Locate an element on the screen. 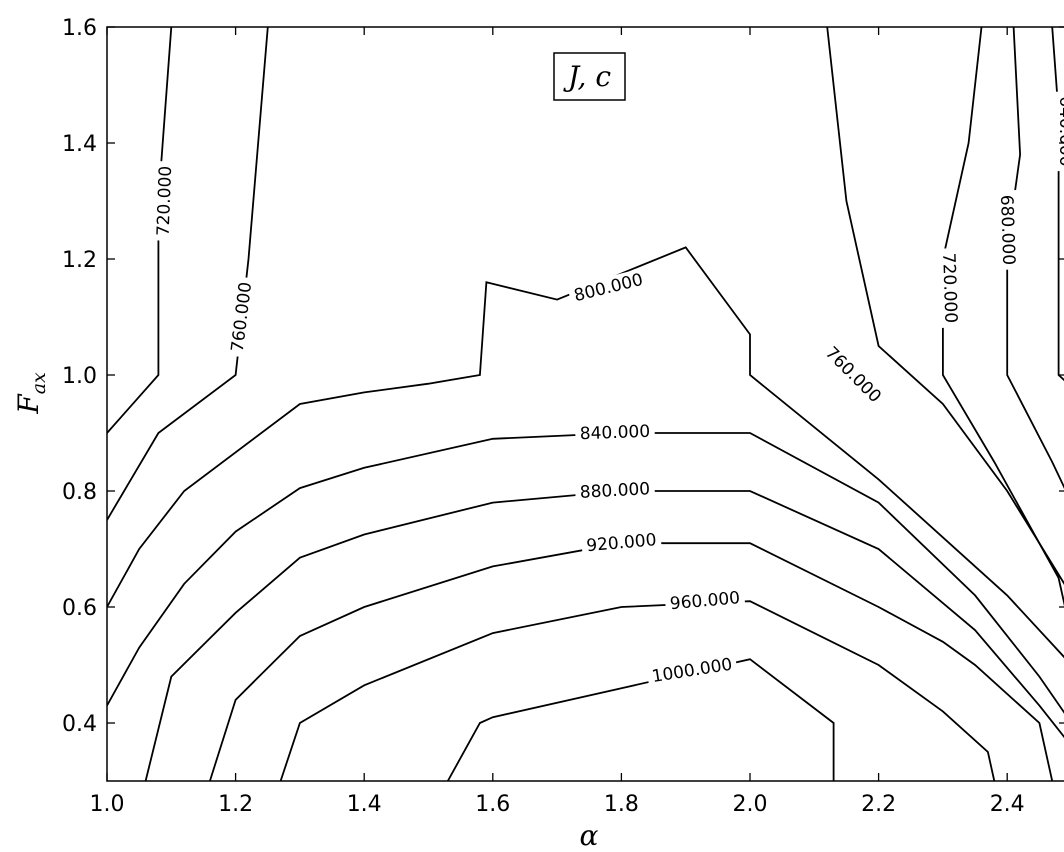 This screenshot has width=1064, height=852. contour-label-800_000-0: 800.000 is located at coordinates (608, 288).